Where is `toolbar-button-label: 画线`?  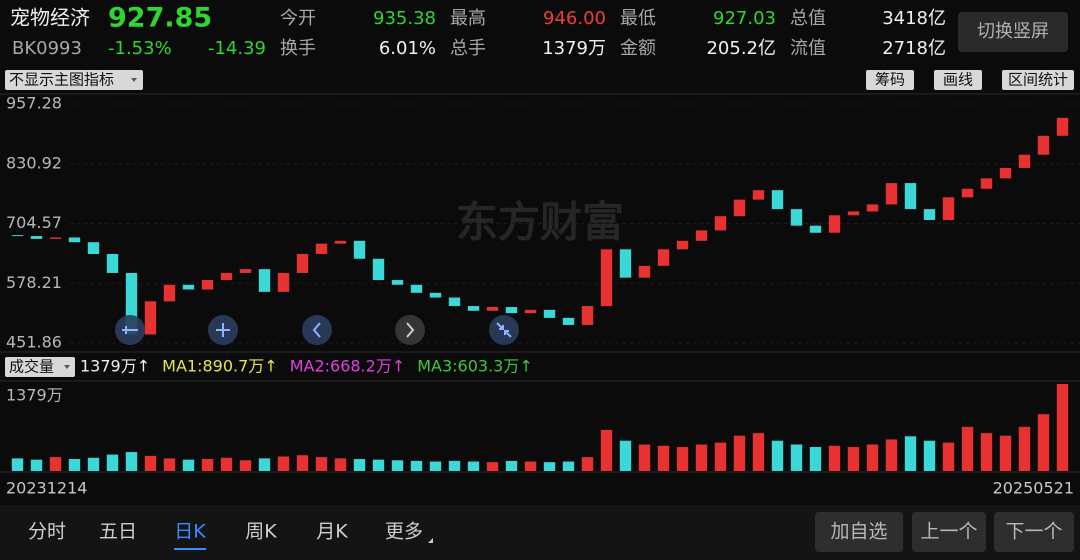
toolbar-button-label: 画线 is located at coordinates (958, 80).